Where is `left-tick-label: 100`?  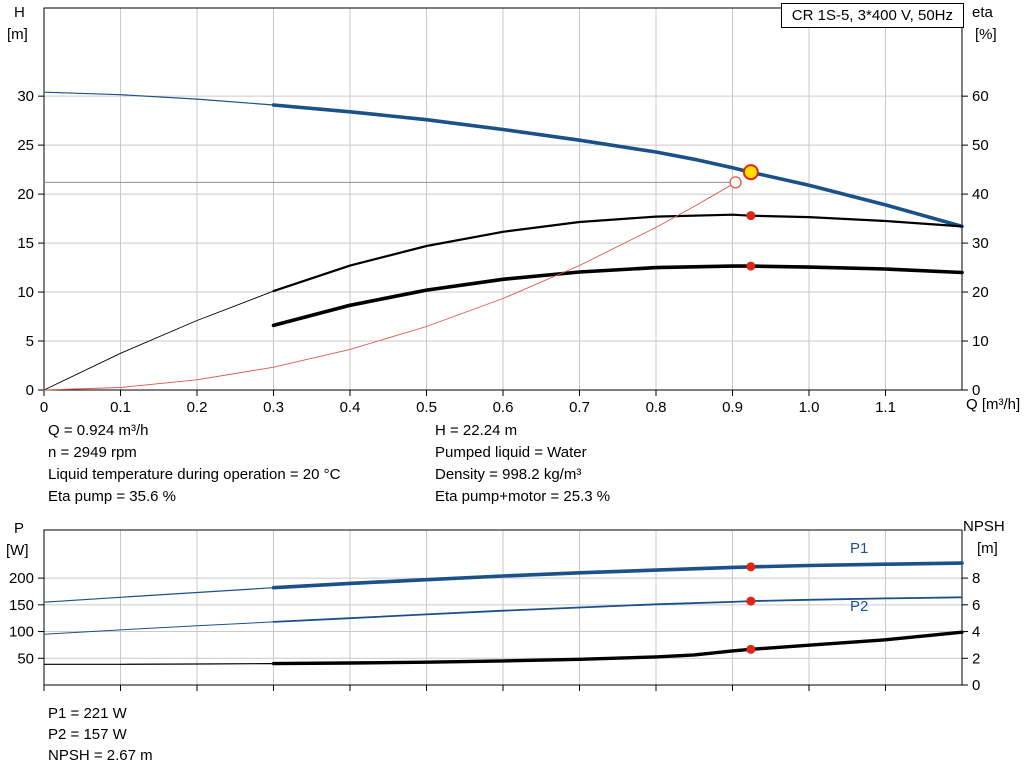
left-tick-label: 100 is located at coordinates (21, 632).